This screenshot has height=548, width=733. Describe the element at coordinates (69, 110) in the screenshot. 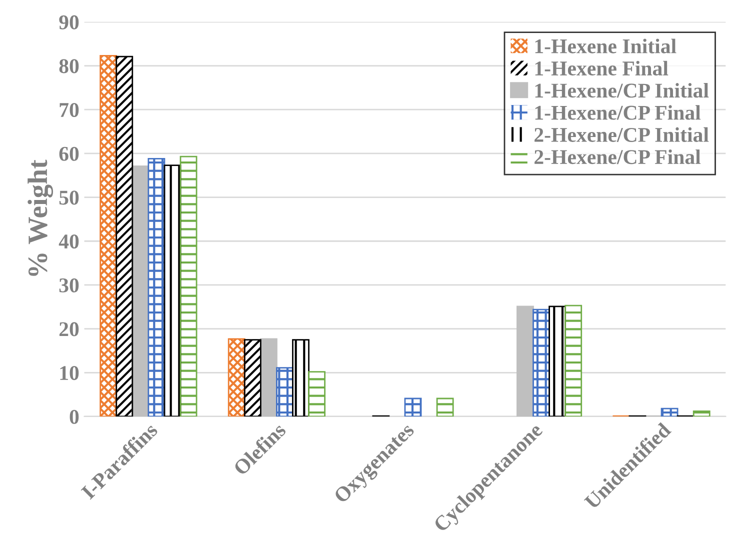

I see `y-tick-label: 70` at that location.